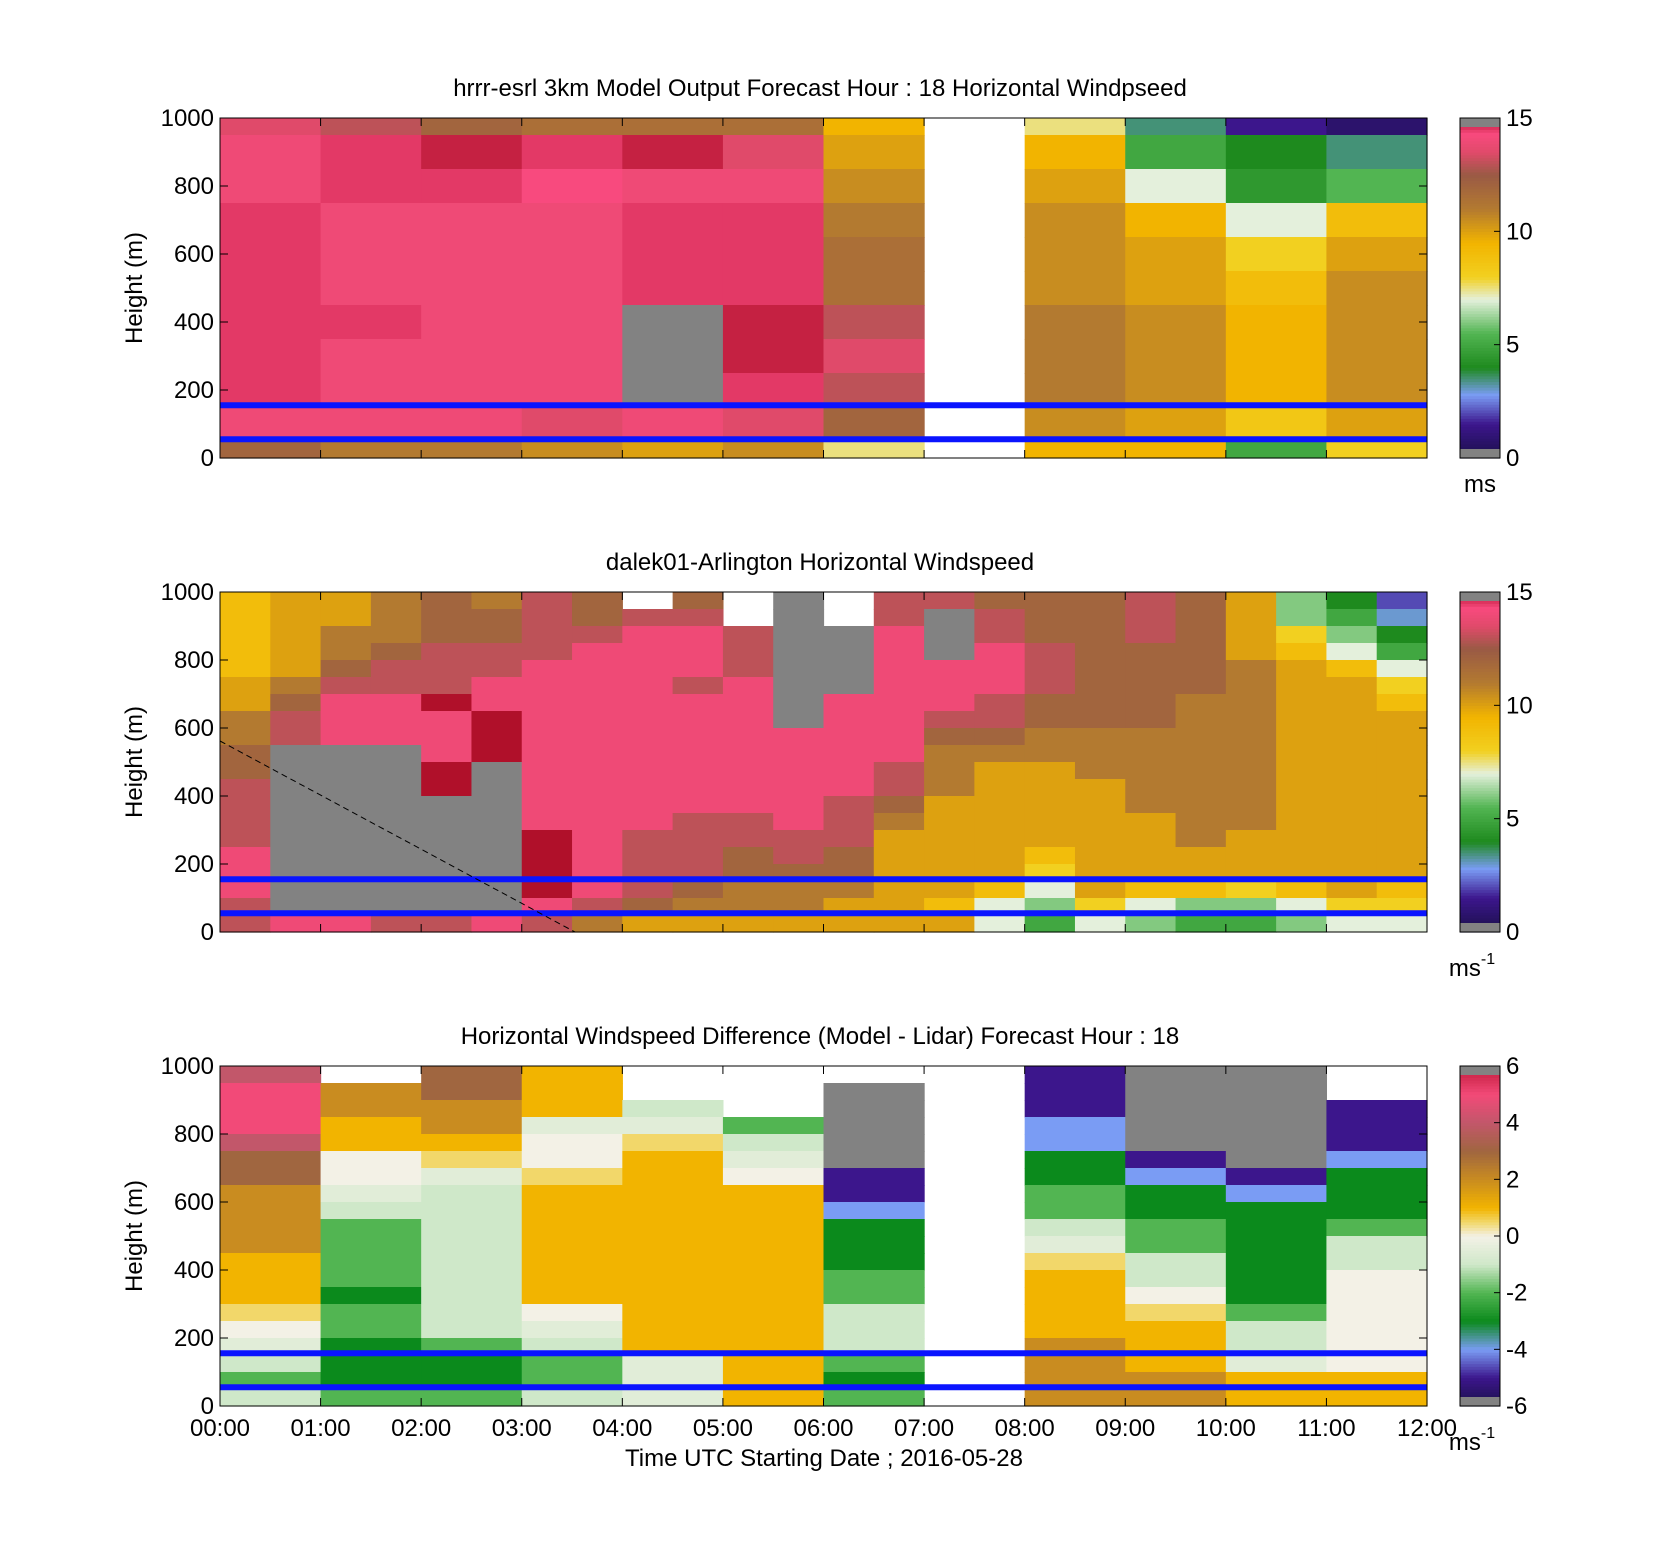 This screenshot has height=1561, width=1680. I want to click on x-tick-label: 08:00, so click(1025, 1428).